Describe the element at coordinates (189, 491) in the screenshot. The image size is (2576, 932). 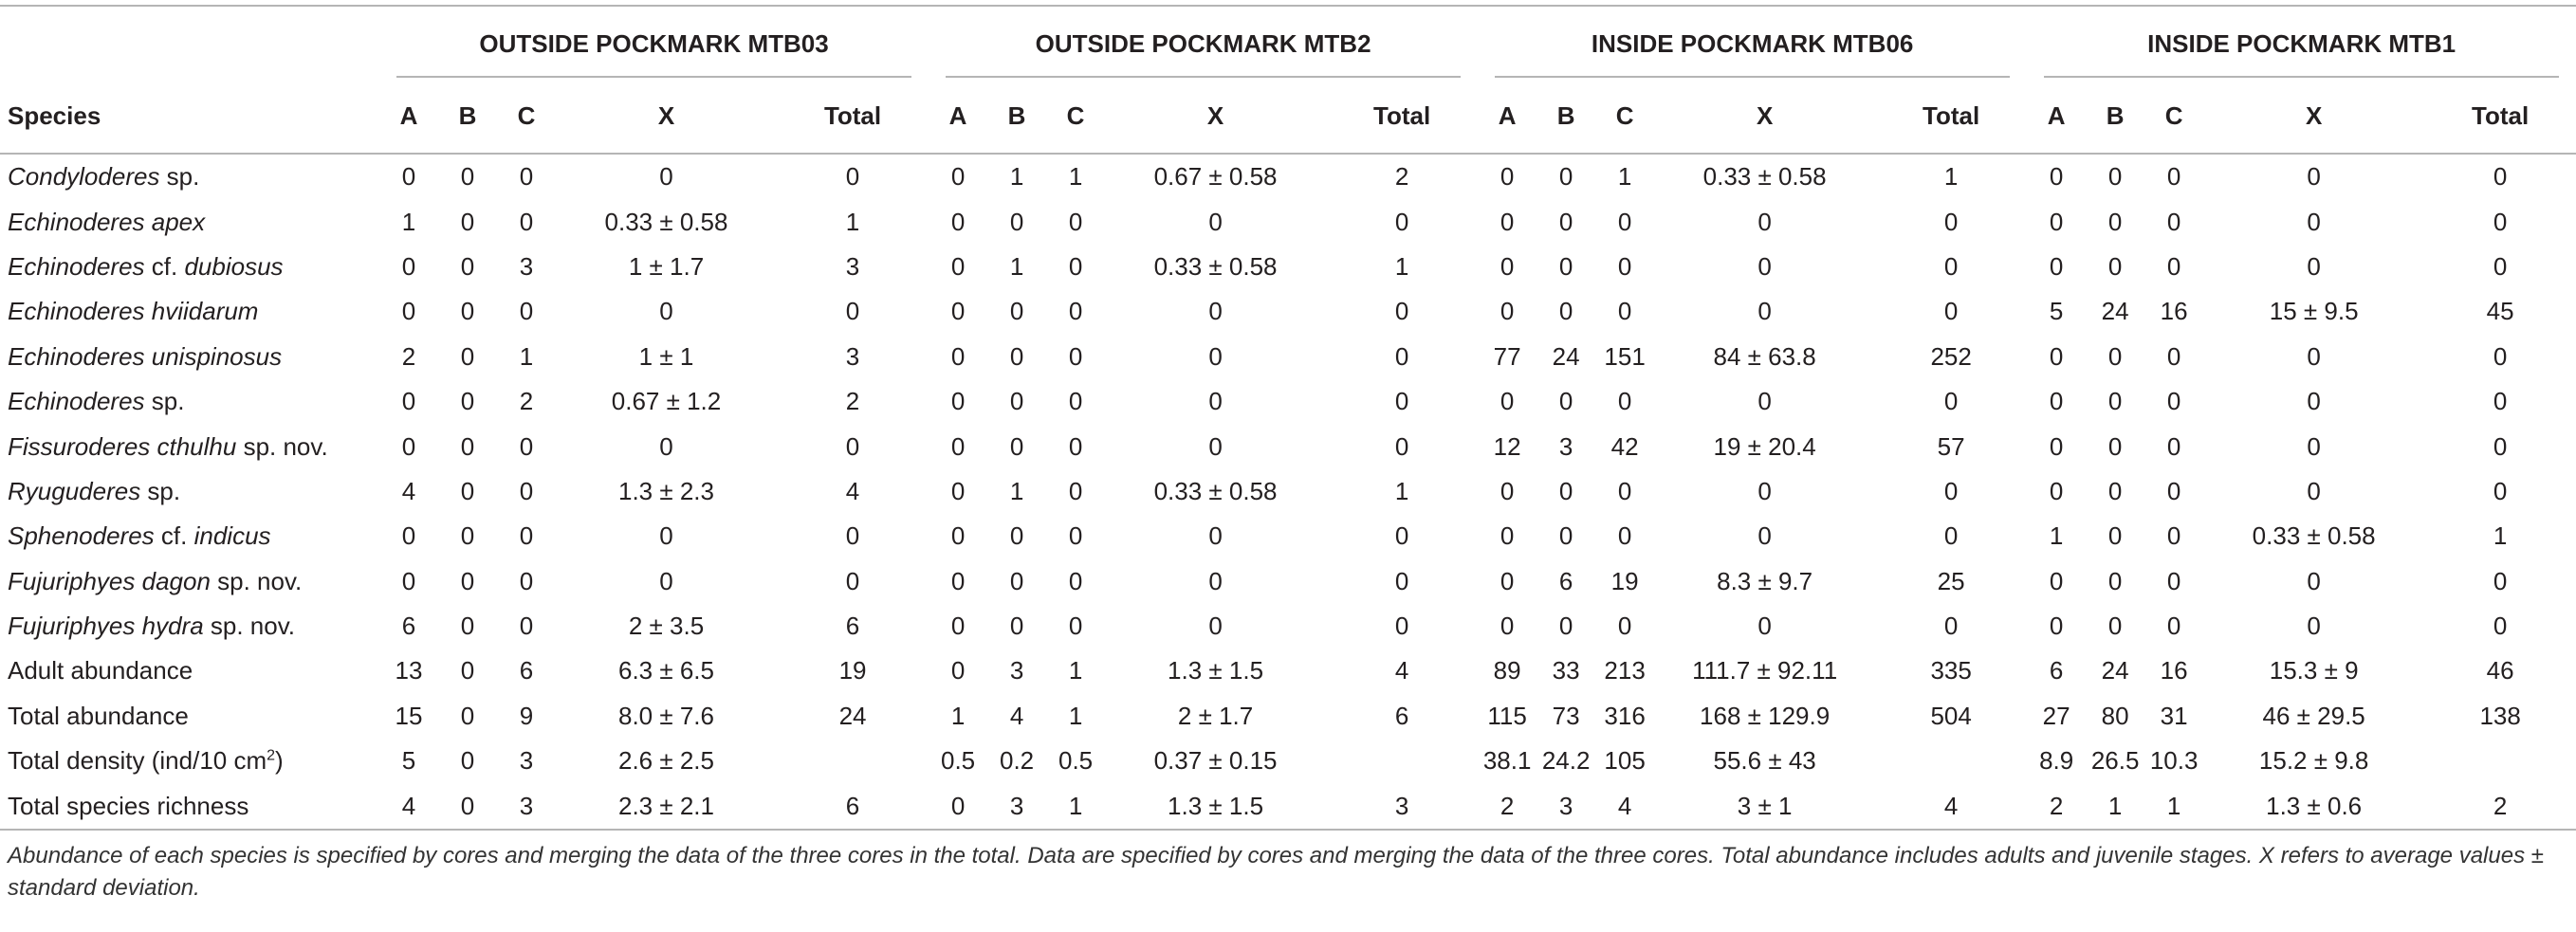
I see `species-cell: Ryuguderes sp.` at that location.